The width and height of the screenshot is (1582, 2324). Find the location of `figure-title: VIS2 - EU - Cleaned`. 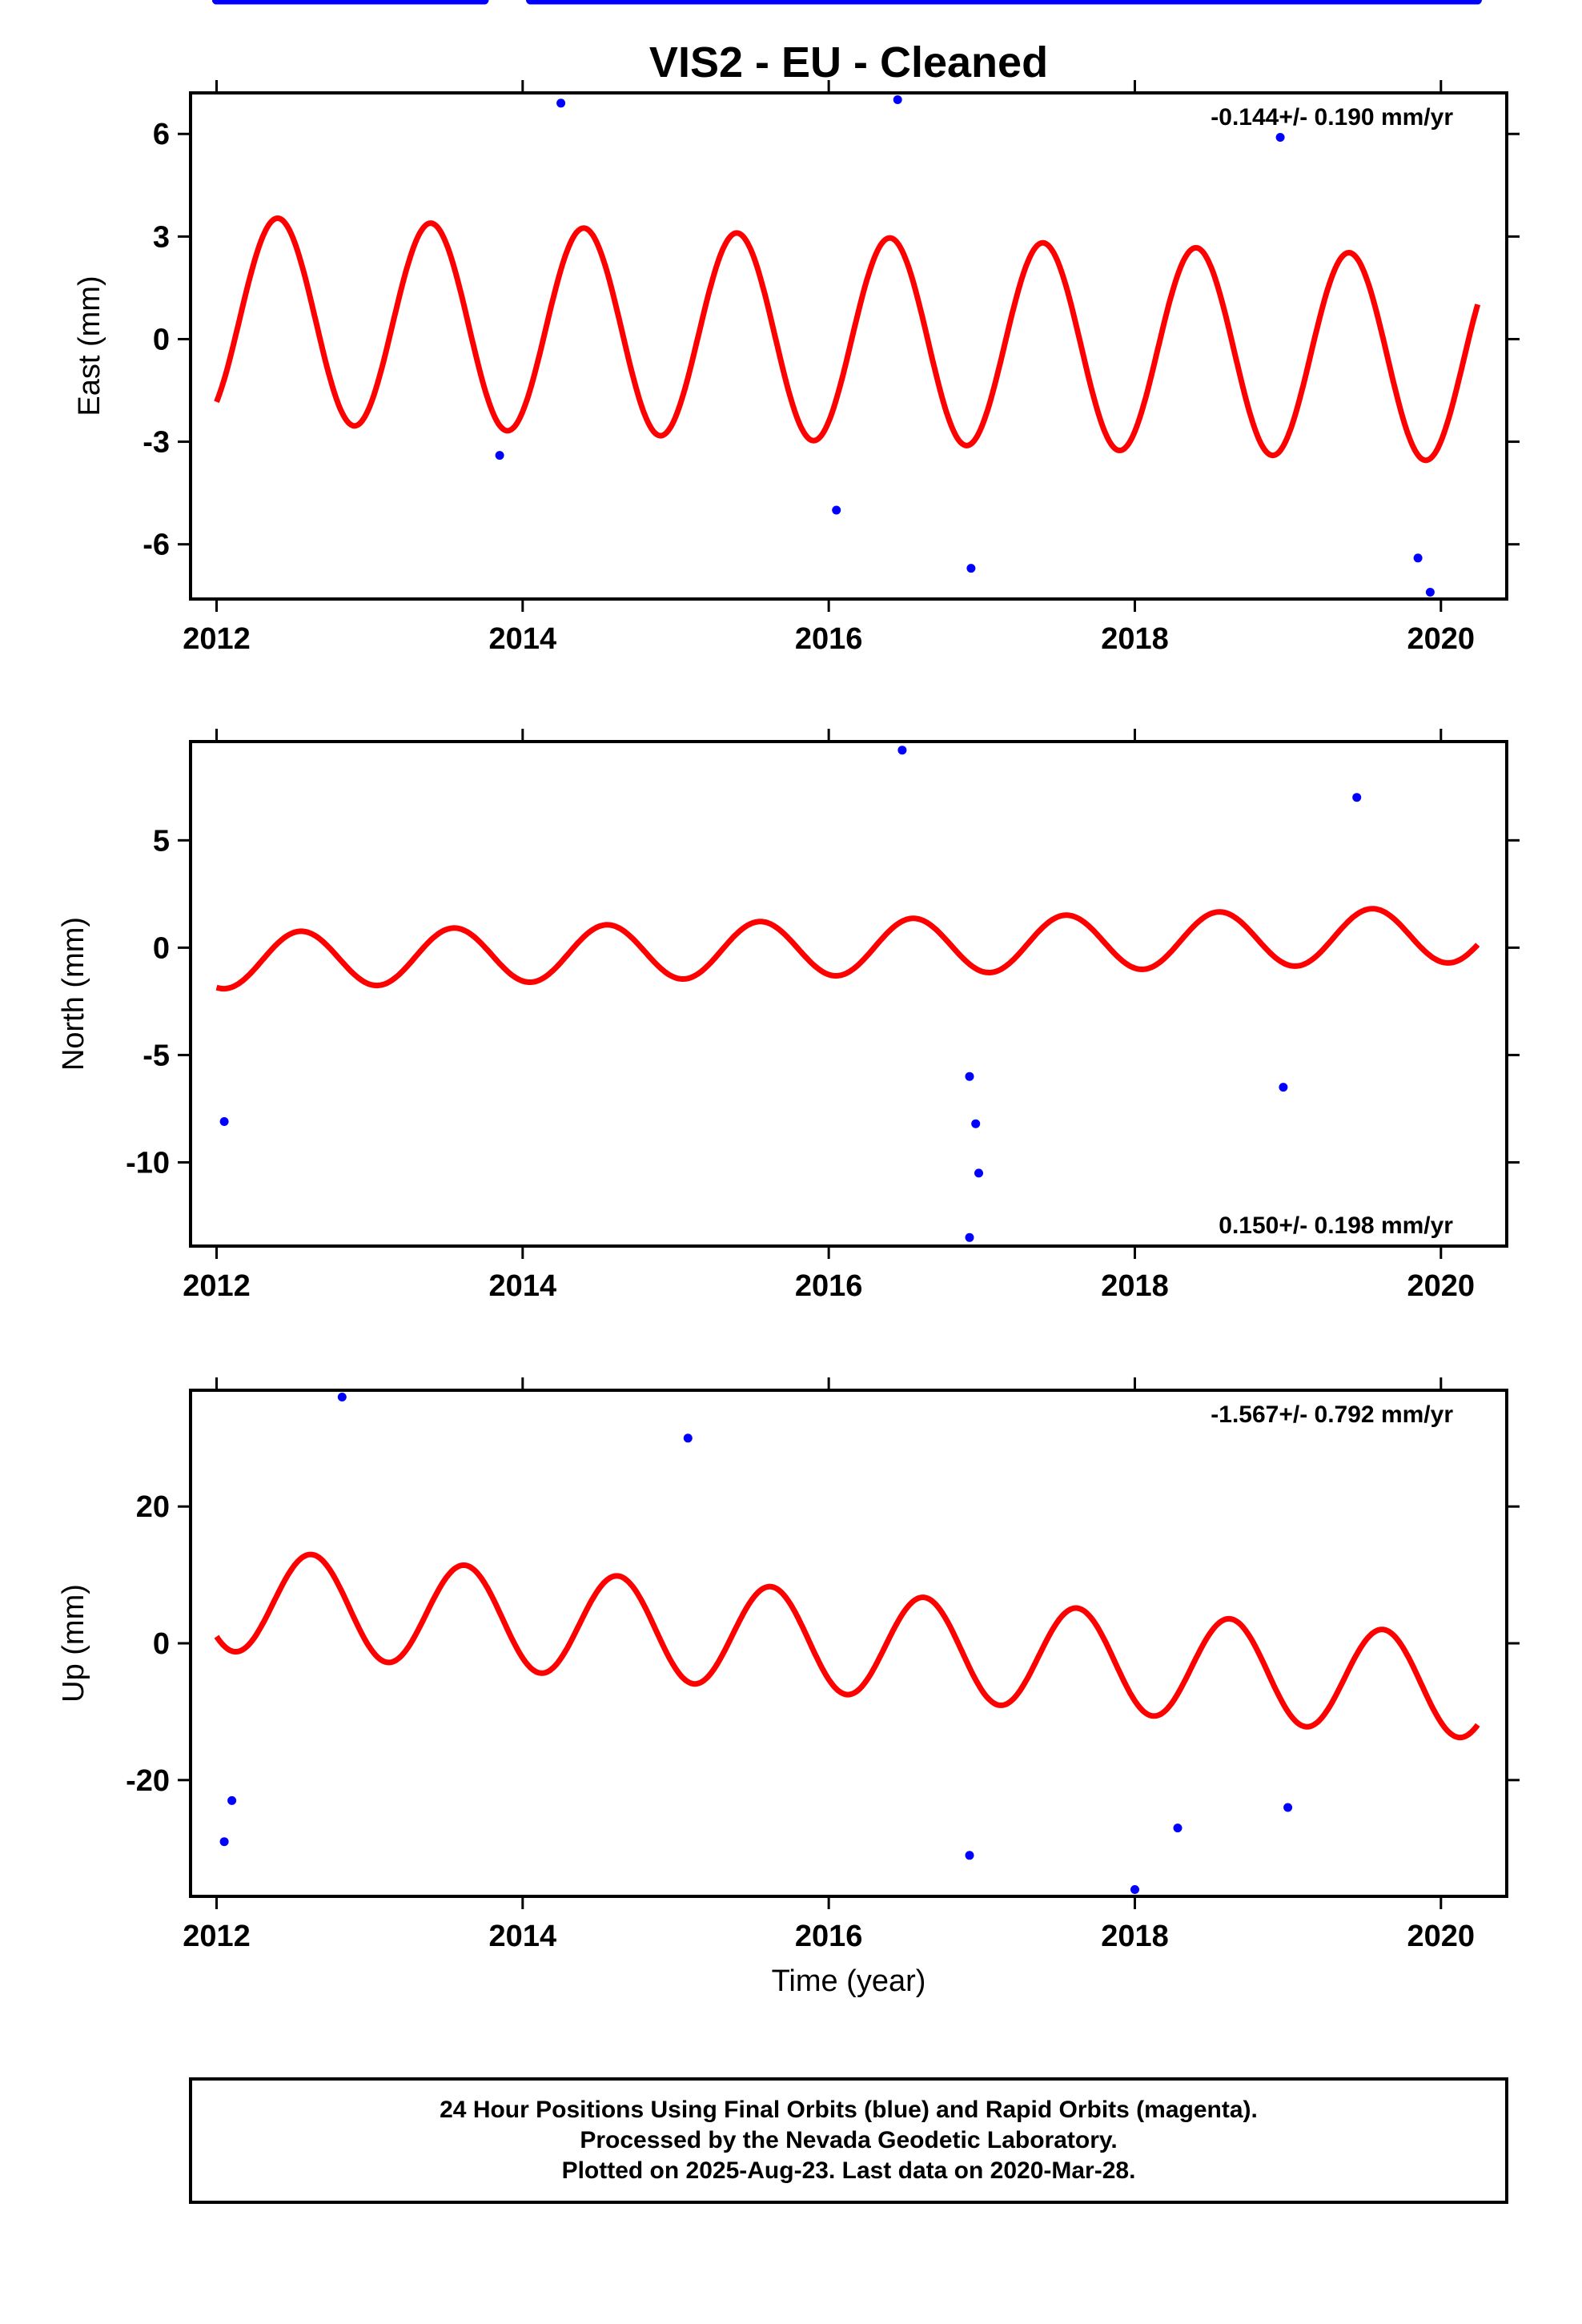

figure-title: VIS2 - EU - Cleaned is located at coordinates (848, 62).